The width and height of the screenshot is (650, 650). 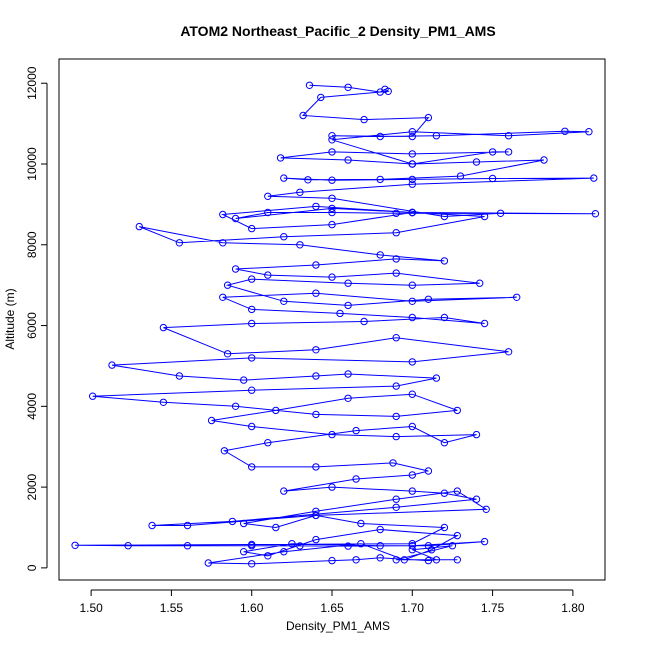 What do you see at coordinates (32, 83) in the screenshot?
I see `y-tick-label: 12000` at bounding box center [32, 83].